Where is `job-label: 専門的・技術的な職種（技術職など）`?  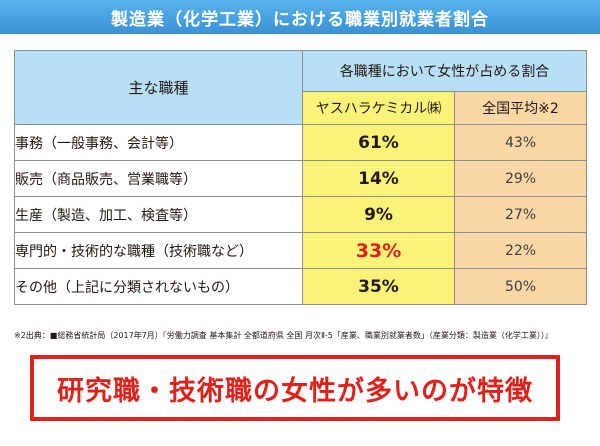 job-label: 専門的・技術的な職種（技術職など） is located at coordinates (158, 250).